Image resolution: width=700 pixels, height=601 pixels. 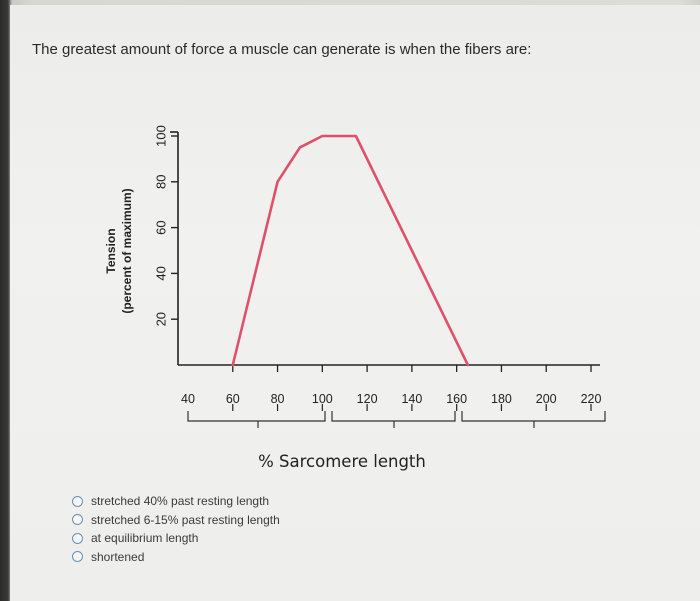 I want to click on plot-lines-group, so click(x=350, y=250).